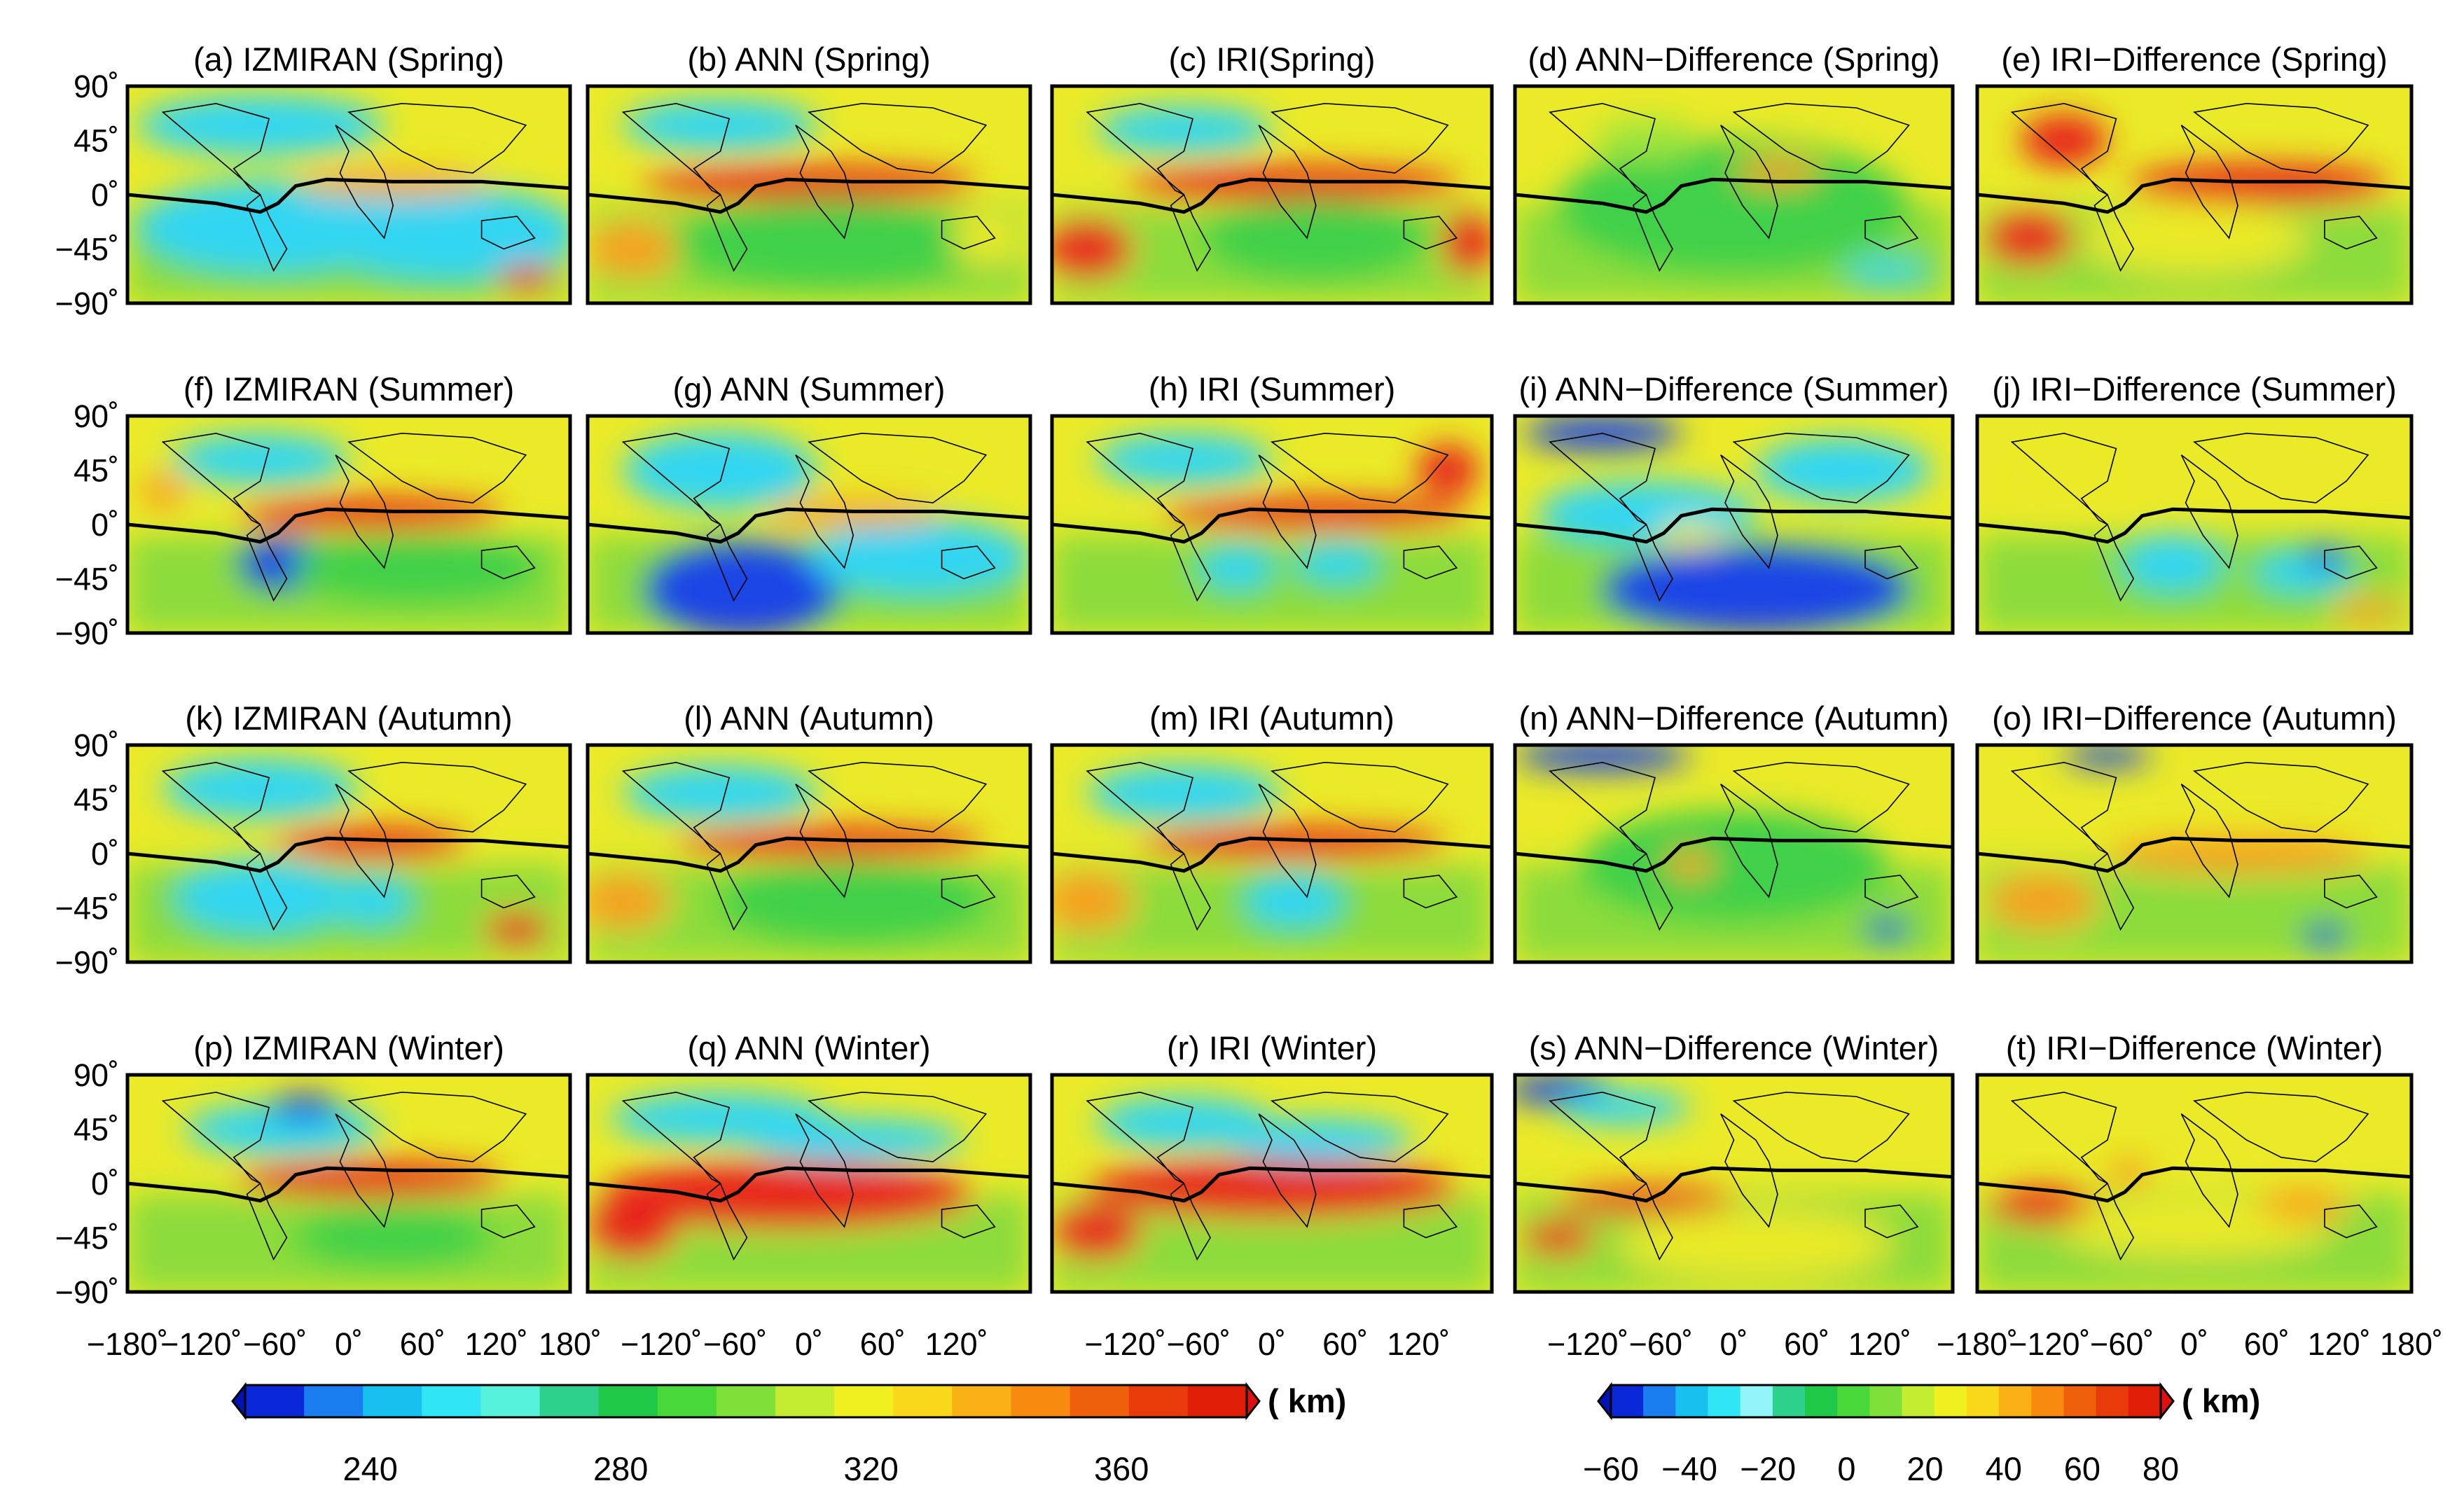  Describe the element at coordinates (789, 1434) in the screenshot. I see `height-colorbar: 240 280 320 360 ( km)` at that location.